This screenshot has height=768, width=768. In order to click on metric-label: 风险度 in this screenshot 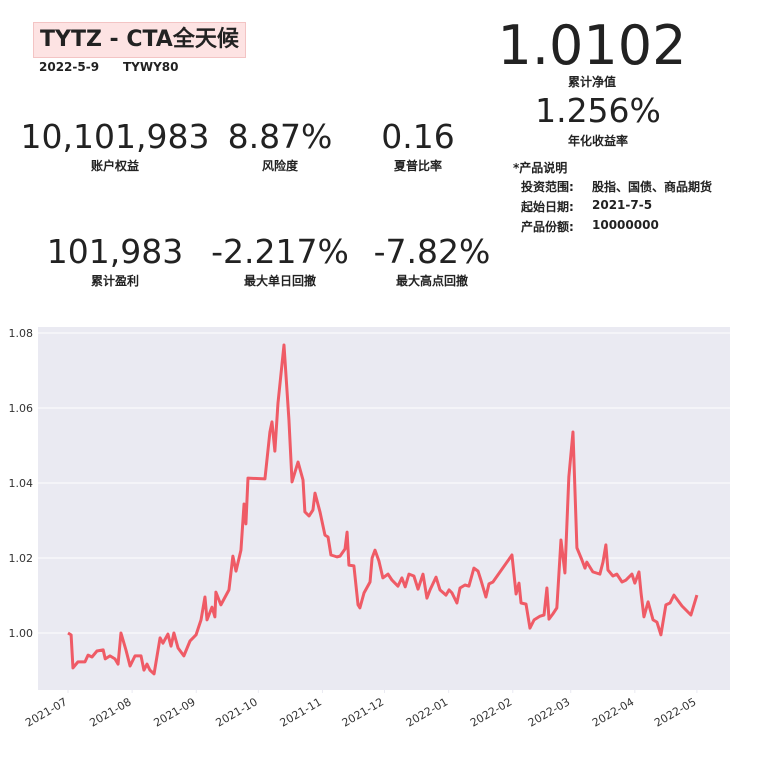, I will do `click(280, 166)`.